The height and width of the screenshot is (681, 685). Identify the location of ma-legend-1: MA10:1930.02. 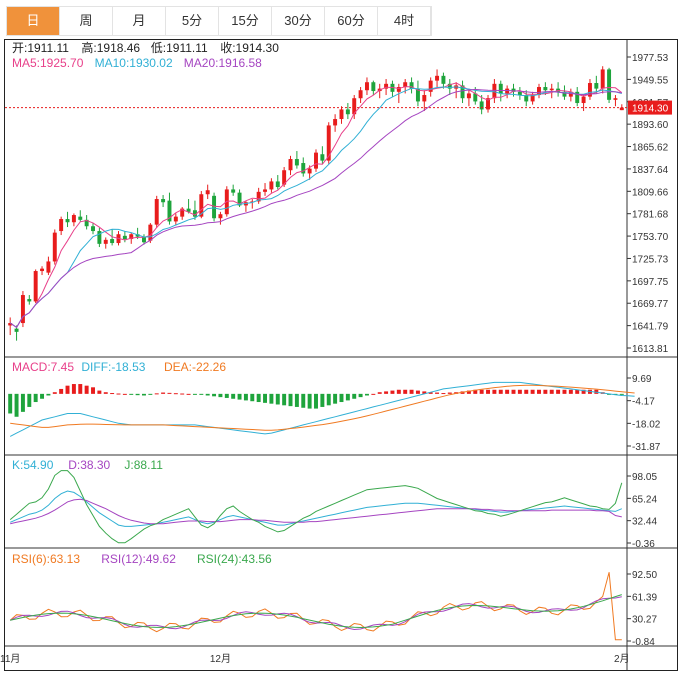
(134, 63).